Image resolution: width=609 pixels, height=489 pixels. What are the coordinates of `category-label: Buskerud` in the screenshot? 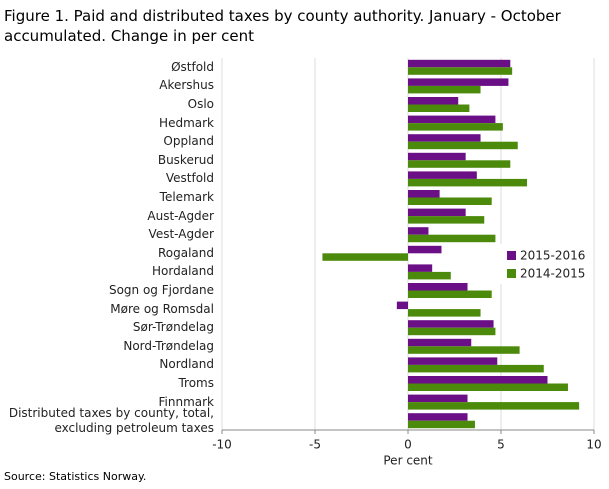 It's located at (185, 159).